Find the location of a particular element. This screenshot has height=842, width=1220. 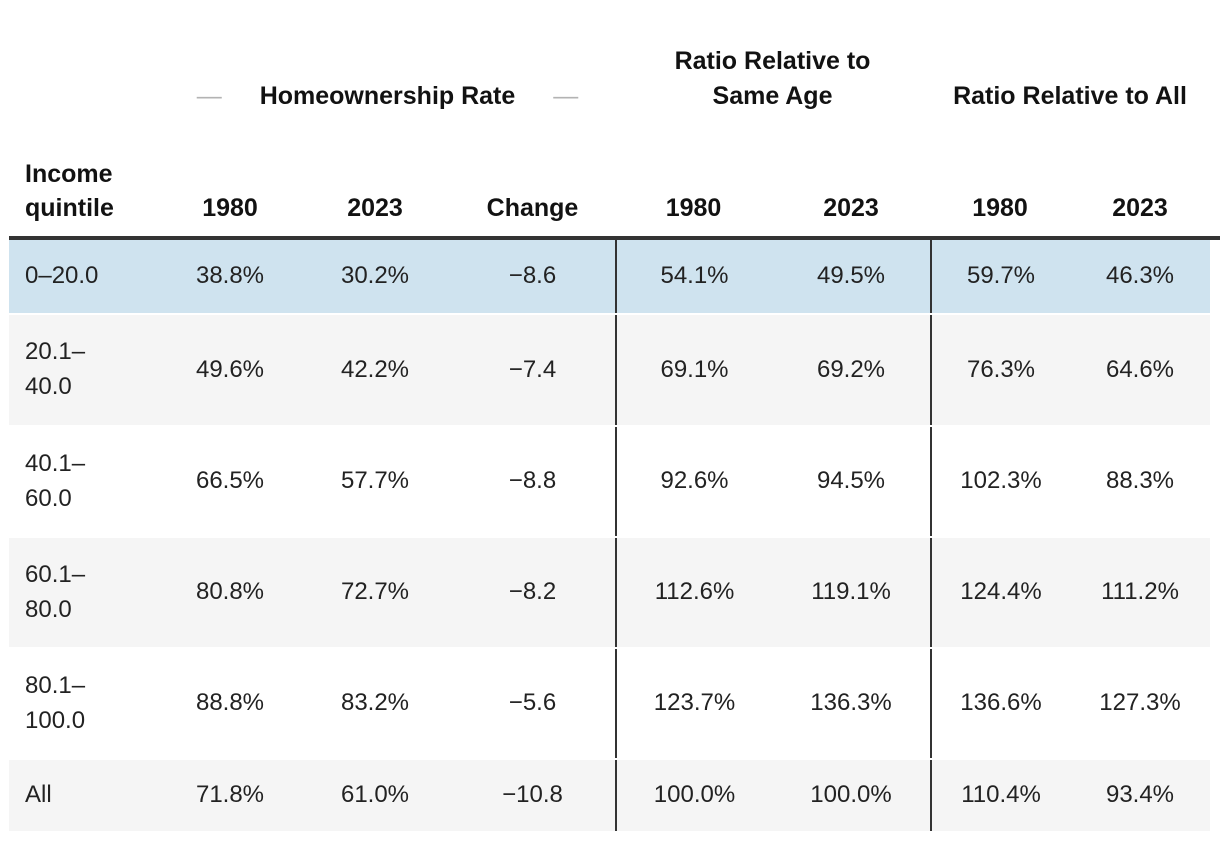

column-header-ho-1980: 1980 is located at coordinates (230, 208).